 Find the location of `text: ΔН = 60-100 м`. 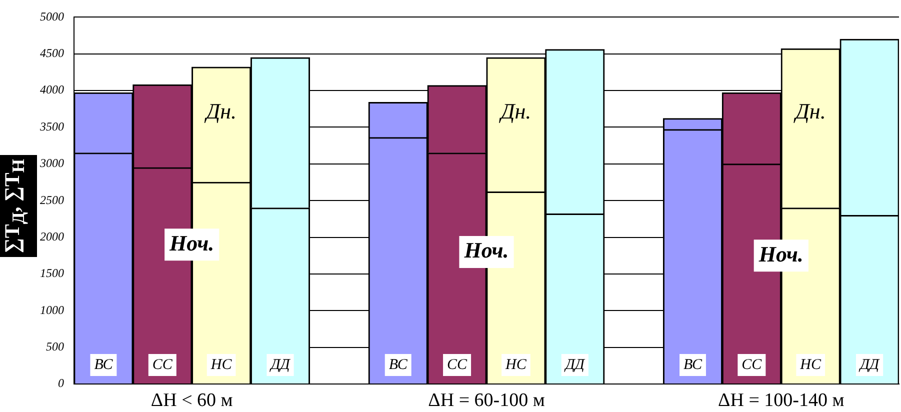

text: ΔН = 60-100 м is located at coordinates (486, 400).